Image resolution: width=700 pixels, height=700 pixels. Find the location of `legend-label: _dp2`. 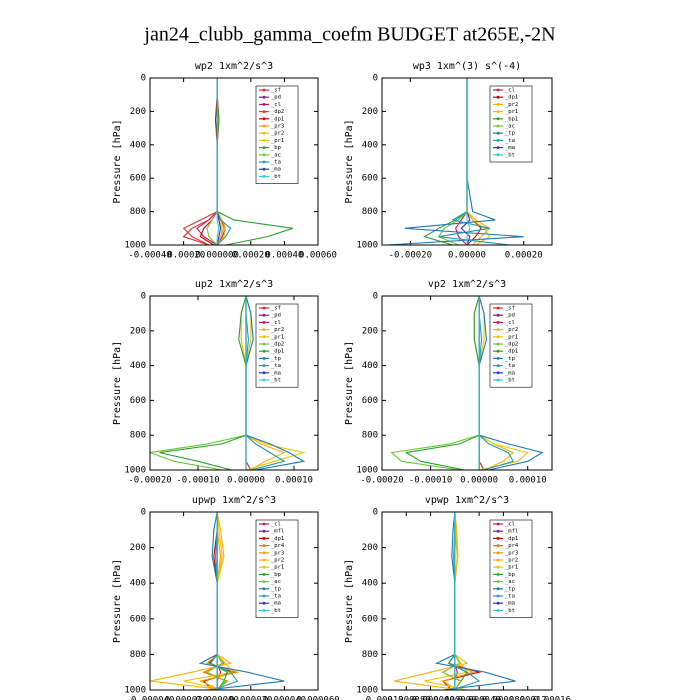

legend-label: _dp2 is located at coordinates (277, 112).